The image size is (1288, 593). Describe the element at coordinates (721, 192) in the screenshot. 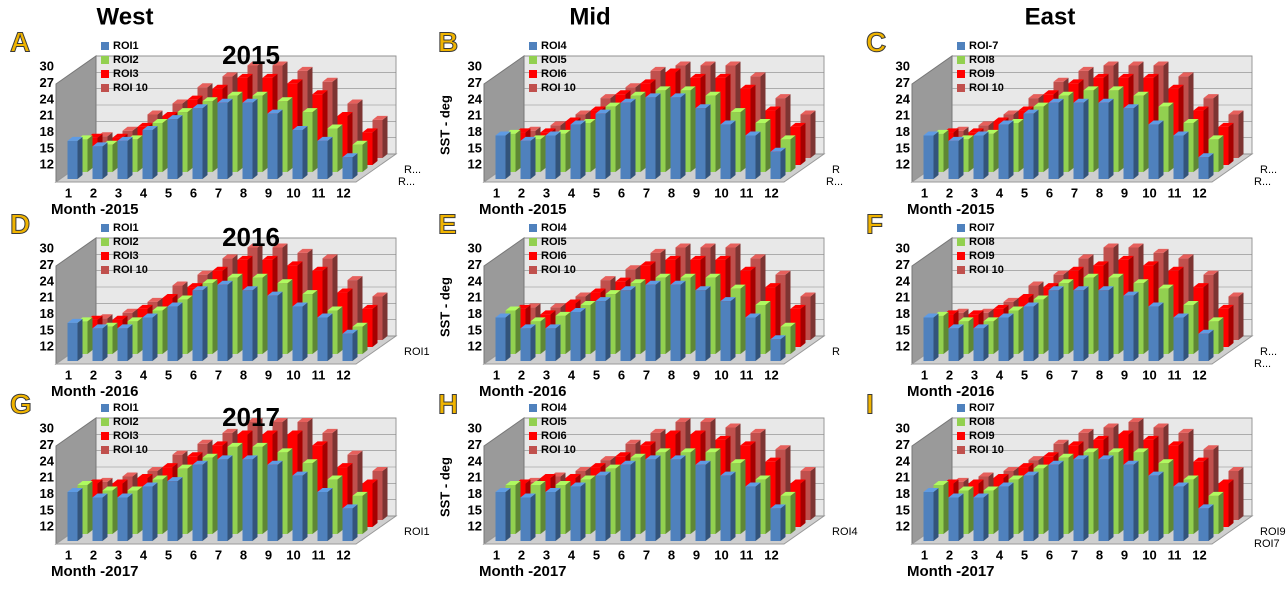

I see `x-tick-label: 10` at that location.